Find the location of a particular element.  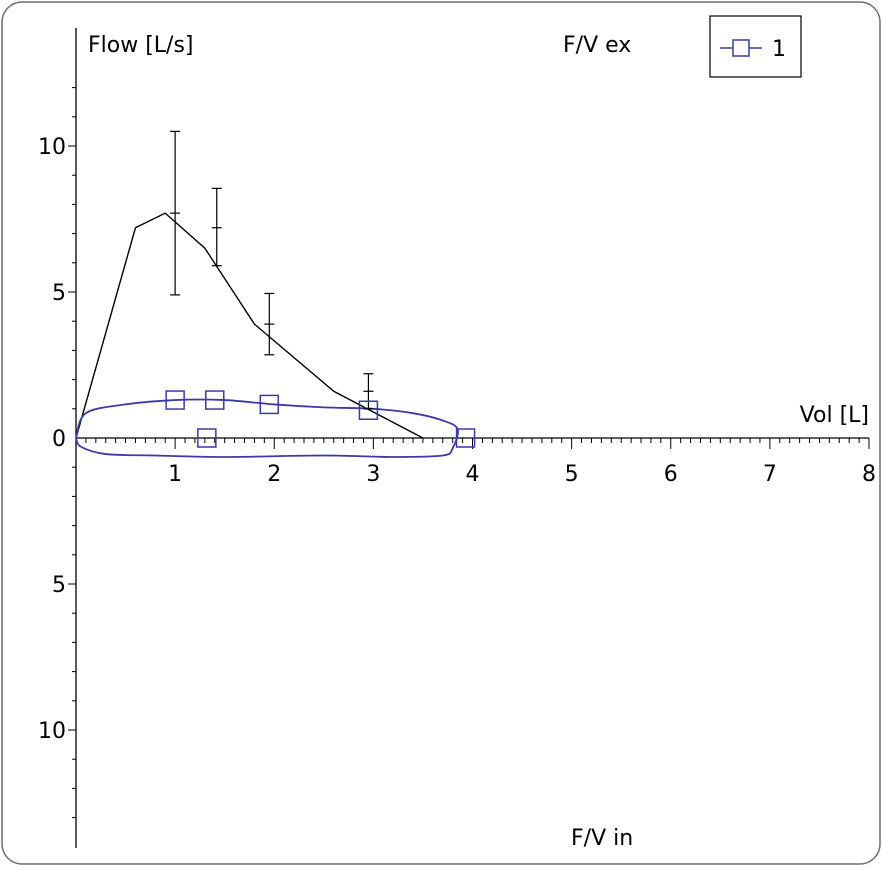

y-axis-label: Flow [L/s] is located at coordinates (141, 45).